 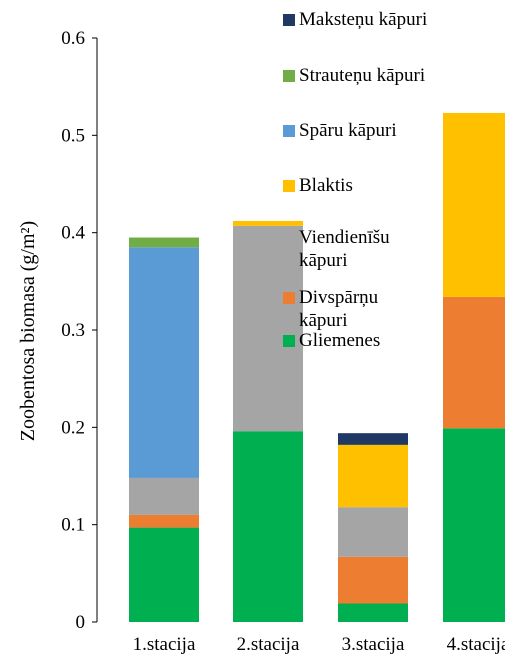 What do you see at coordinates (363, 19) in the screenshot?
I see `legend-label: Maksteņu kāpuri` at bounding box center [363, 19].